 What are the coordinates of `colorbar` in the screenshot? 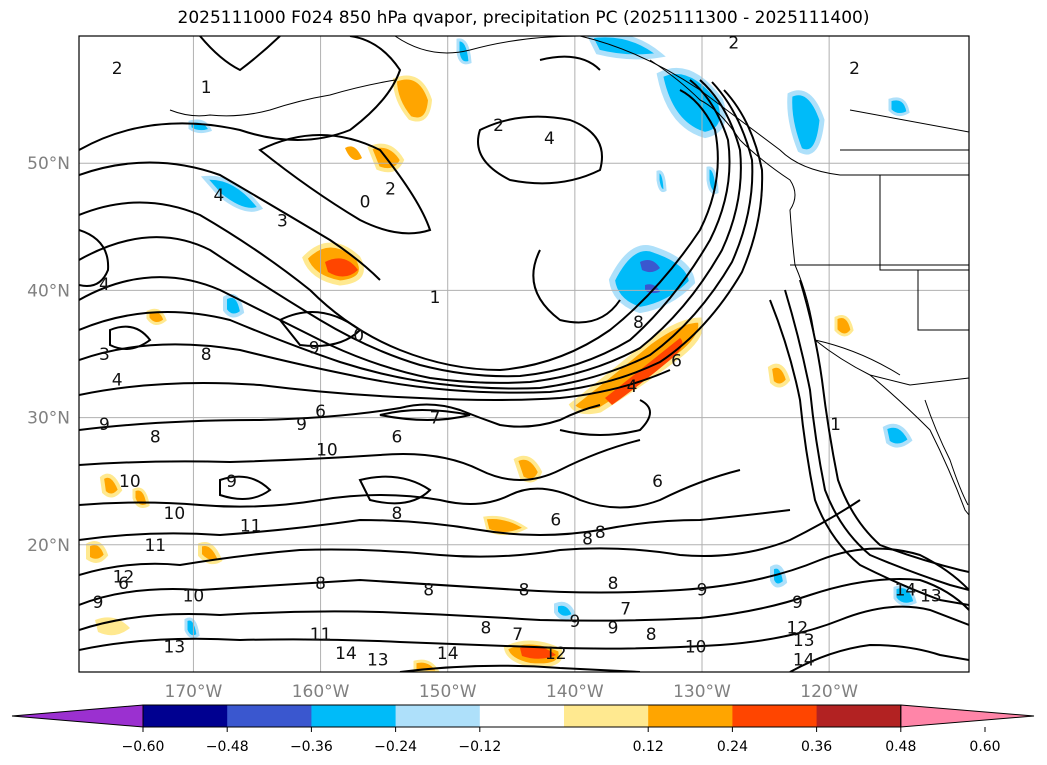 It's located at (523, 718).